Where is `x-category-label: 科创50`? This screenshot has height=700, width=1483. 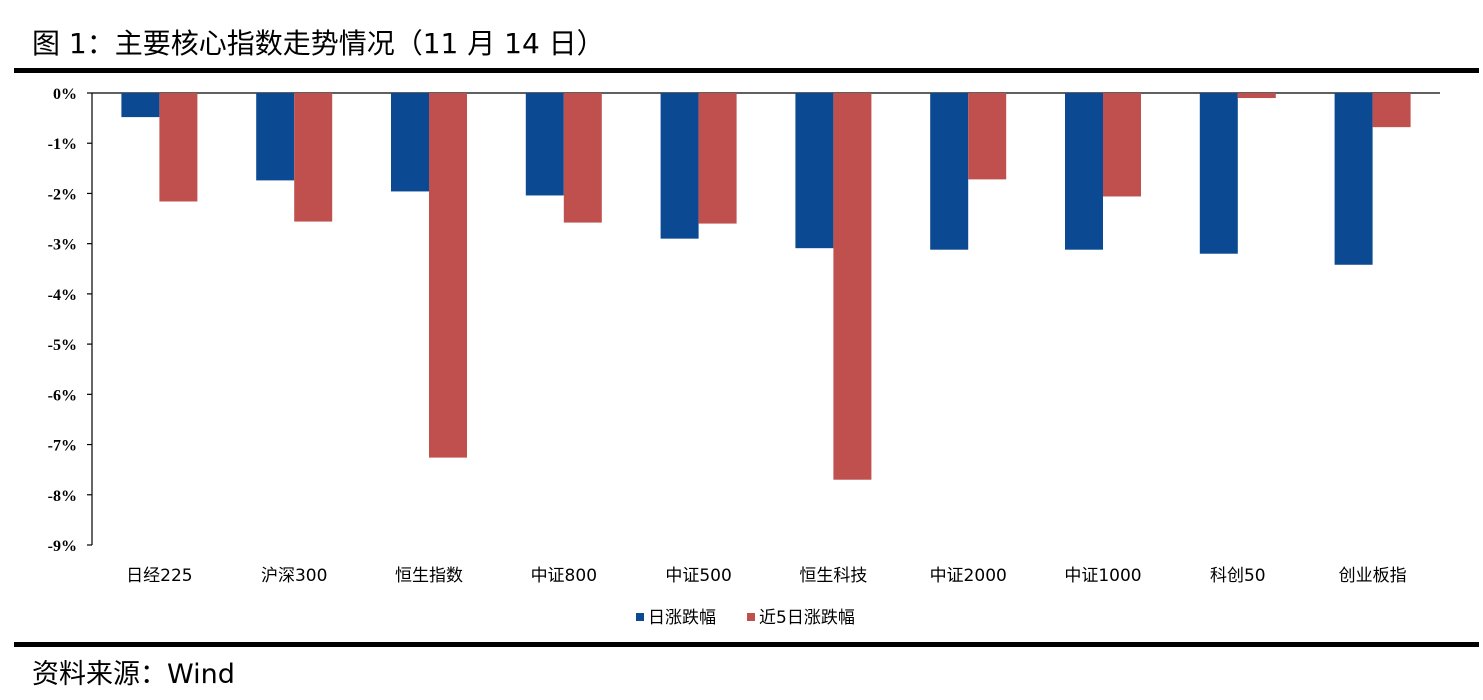
x-category-label: 科创50 is located at coordinates (1238, 576).